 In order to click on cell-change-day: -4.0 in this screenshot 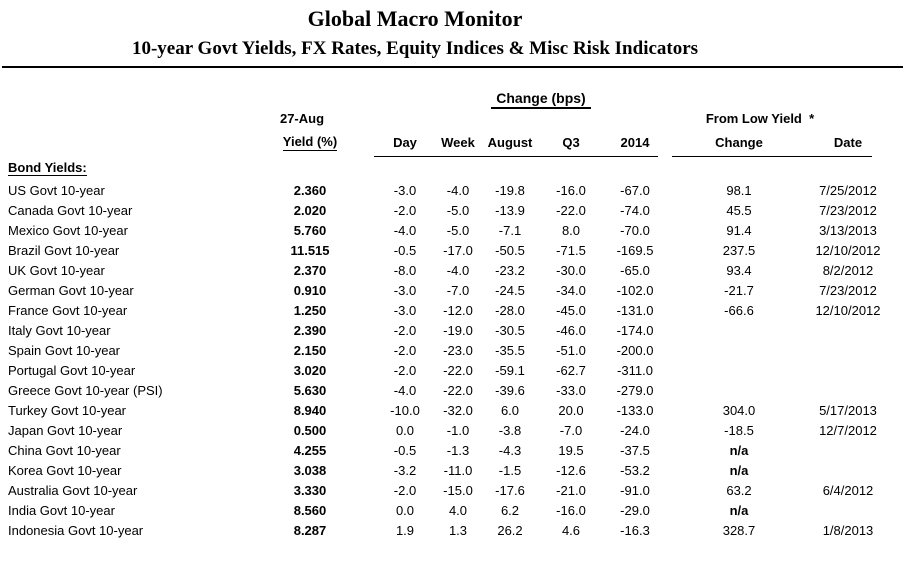, I will do `click(405, 230)`.